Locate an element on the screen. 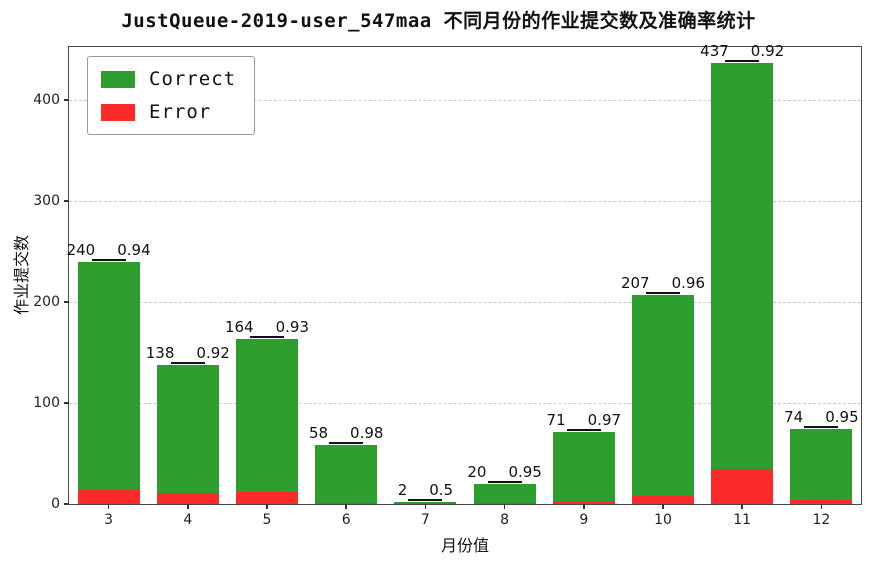 The width and height of the screenshot is (877, 562). bar-value-label: 138 0.92 is located at coordinates (188, 353).